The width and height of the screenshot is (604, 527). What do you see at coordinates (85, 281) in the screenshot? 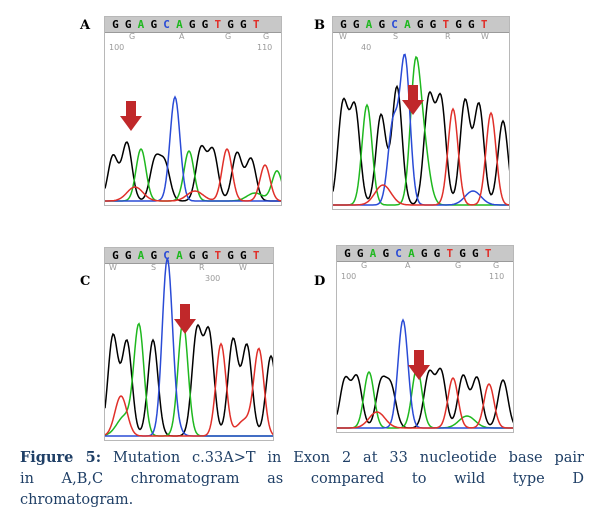
I see `panel-label-c: C` at bounding box center [85, 281].